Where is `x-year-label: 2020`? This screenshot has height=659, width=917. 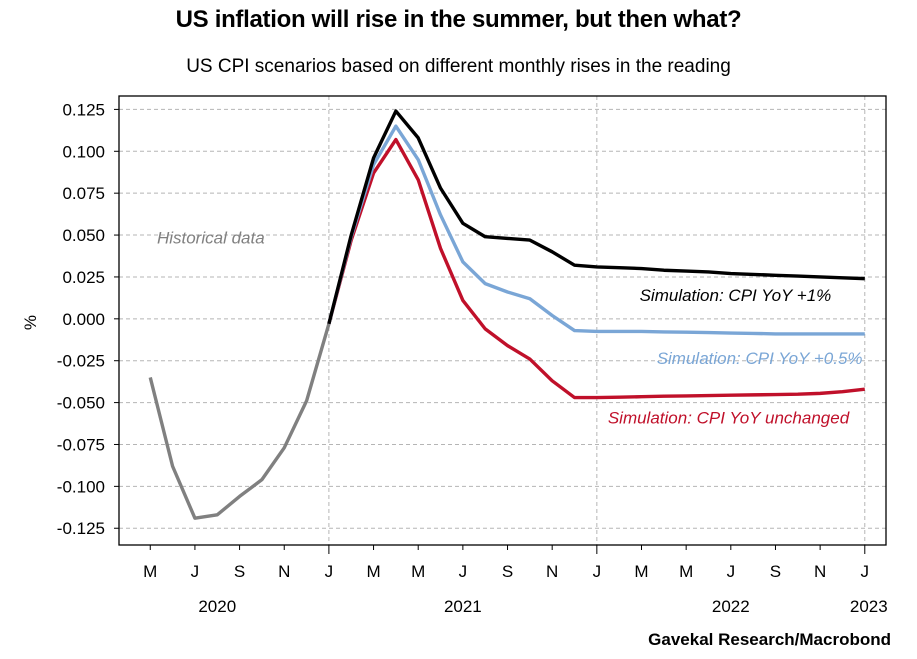
x-year-label: 2020 is located at coordinates (217, 606).